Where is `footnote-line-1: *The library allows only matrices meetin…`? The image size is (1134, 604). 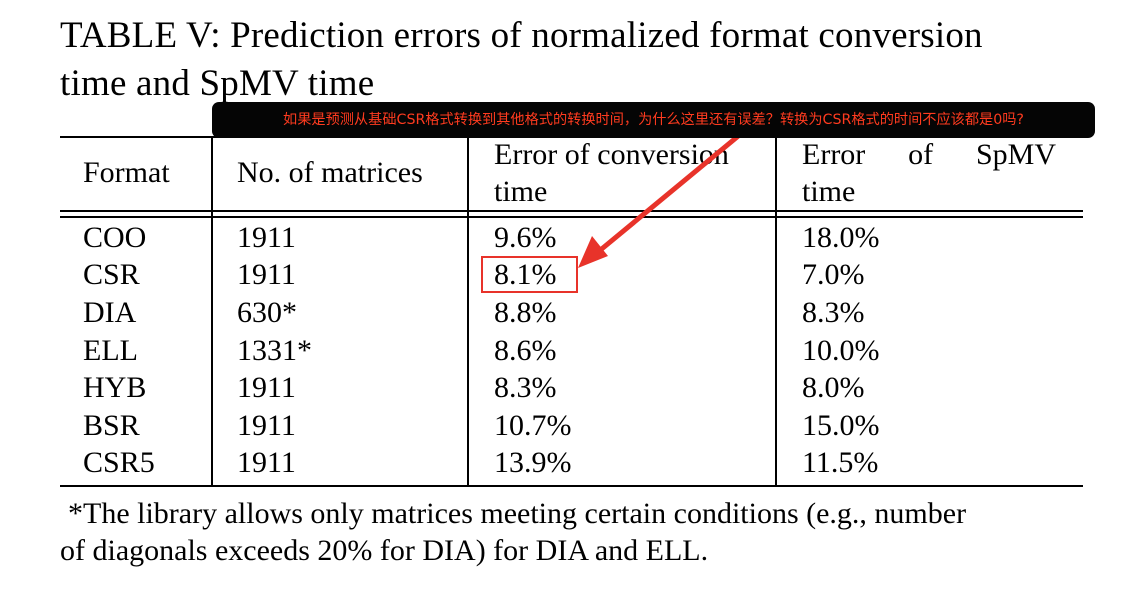
footnote-line-1: *The library allows only matrices meetin… is located at coordinates (517, 513).